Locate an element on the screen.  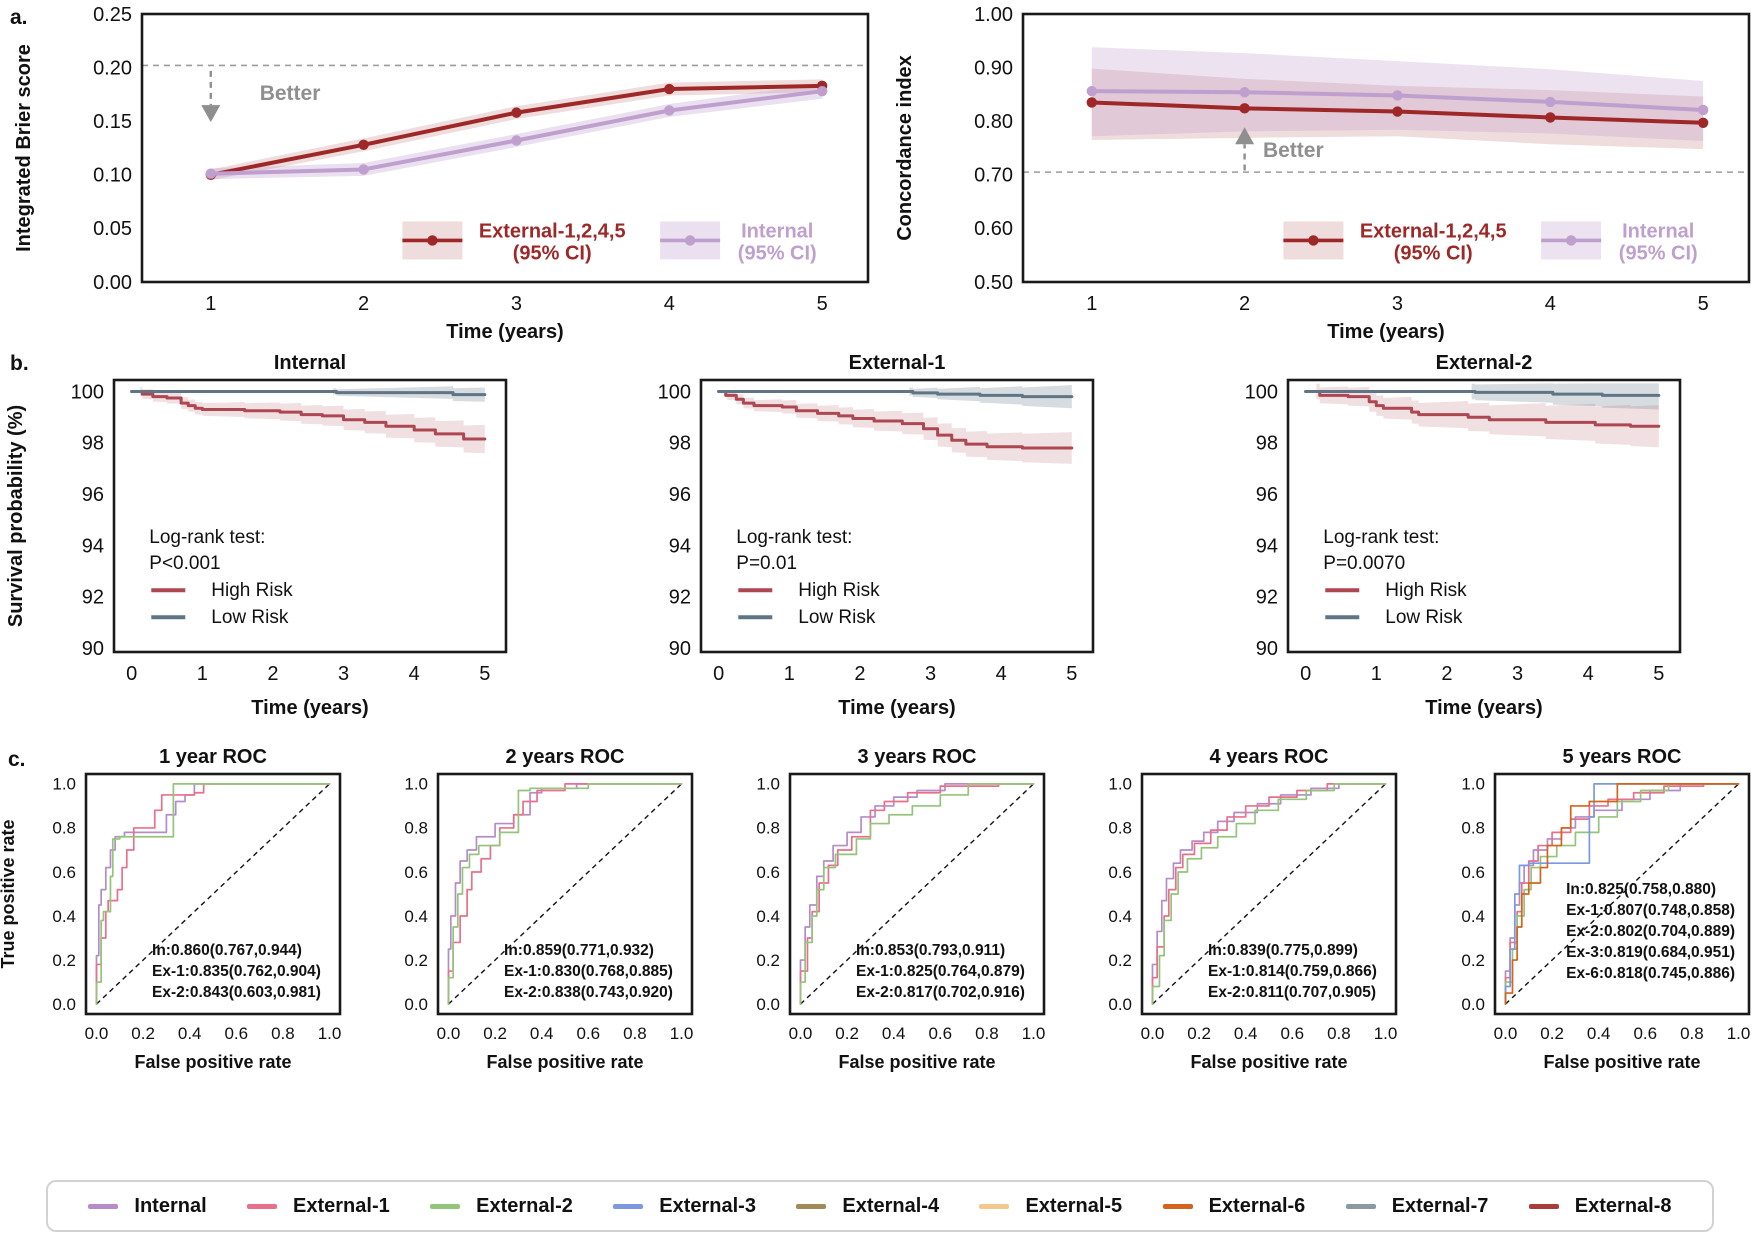
y-tick-label: 0.4 is located at coordinates (64, 916).